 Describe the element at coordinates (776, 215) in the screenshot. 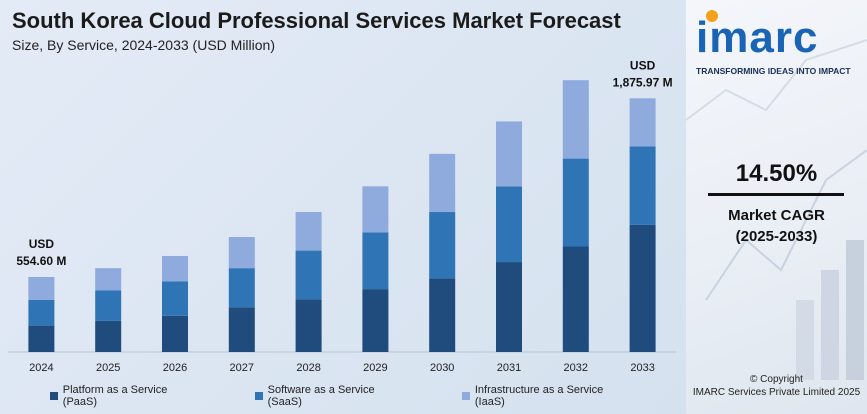

I see `cagr-label: Market CAGR` at that location.